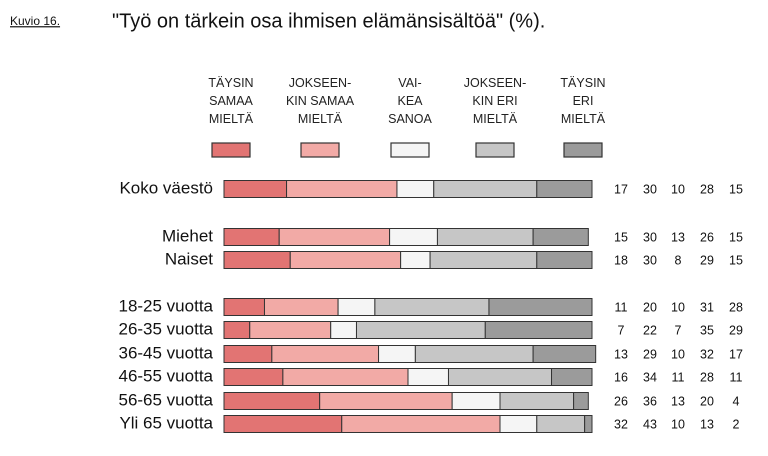 This screenshot has width=768, height=456. Describe the element at coordinates (495, 101) in the screenshot. I see `legend-label: JOKSEEN- KIN ERI MIELTÄ` at that location.